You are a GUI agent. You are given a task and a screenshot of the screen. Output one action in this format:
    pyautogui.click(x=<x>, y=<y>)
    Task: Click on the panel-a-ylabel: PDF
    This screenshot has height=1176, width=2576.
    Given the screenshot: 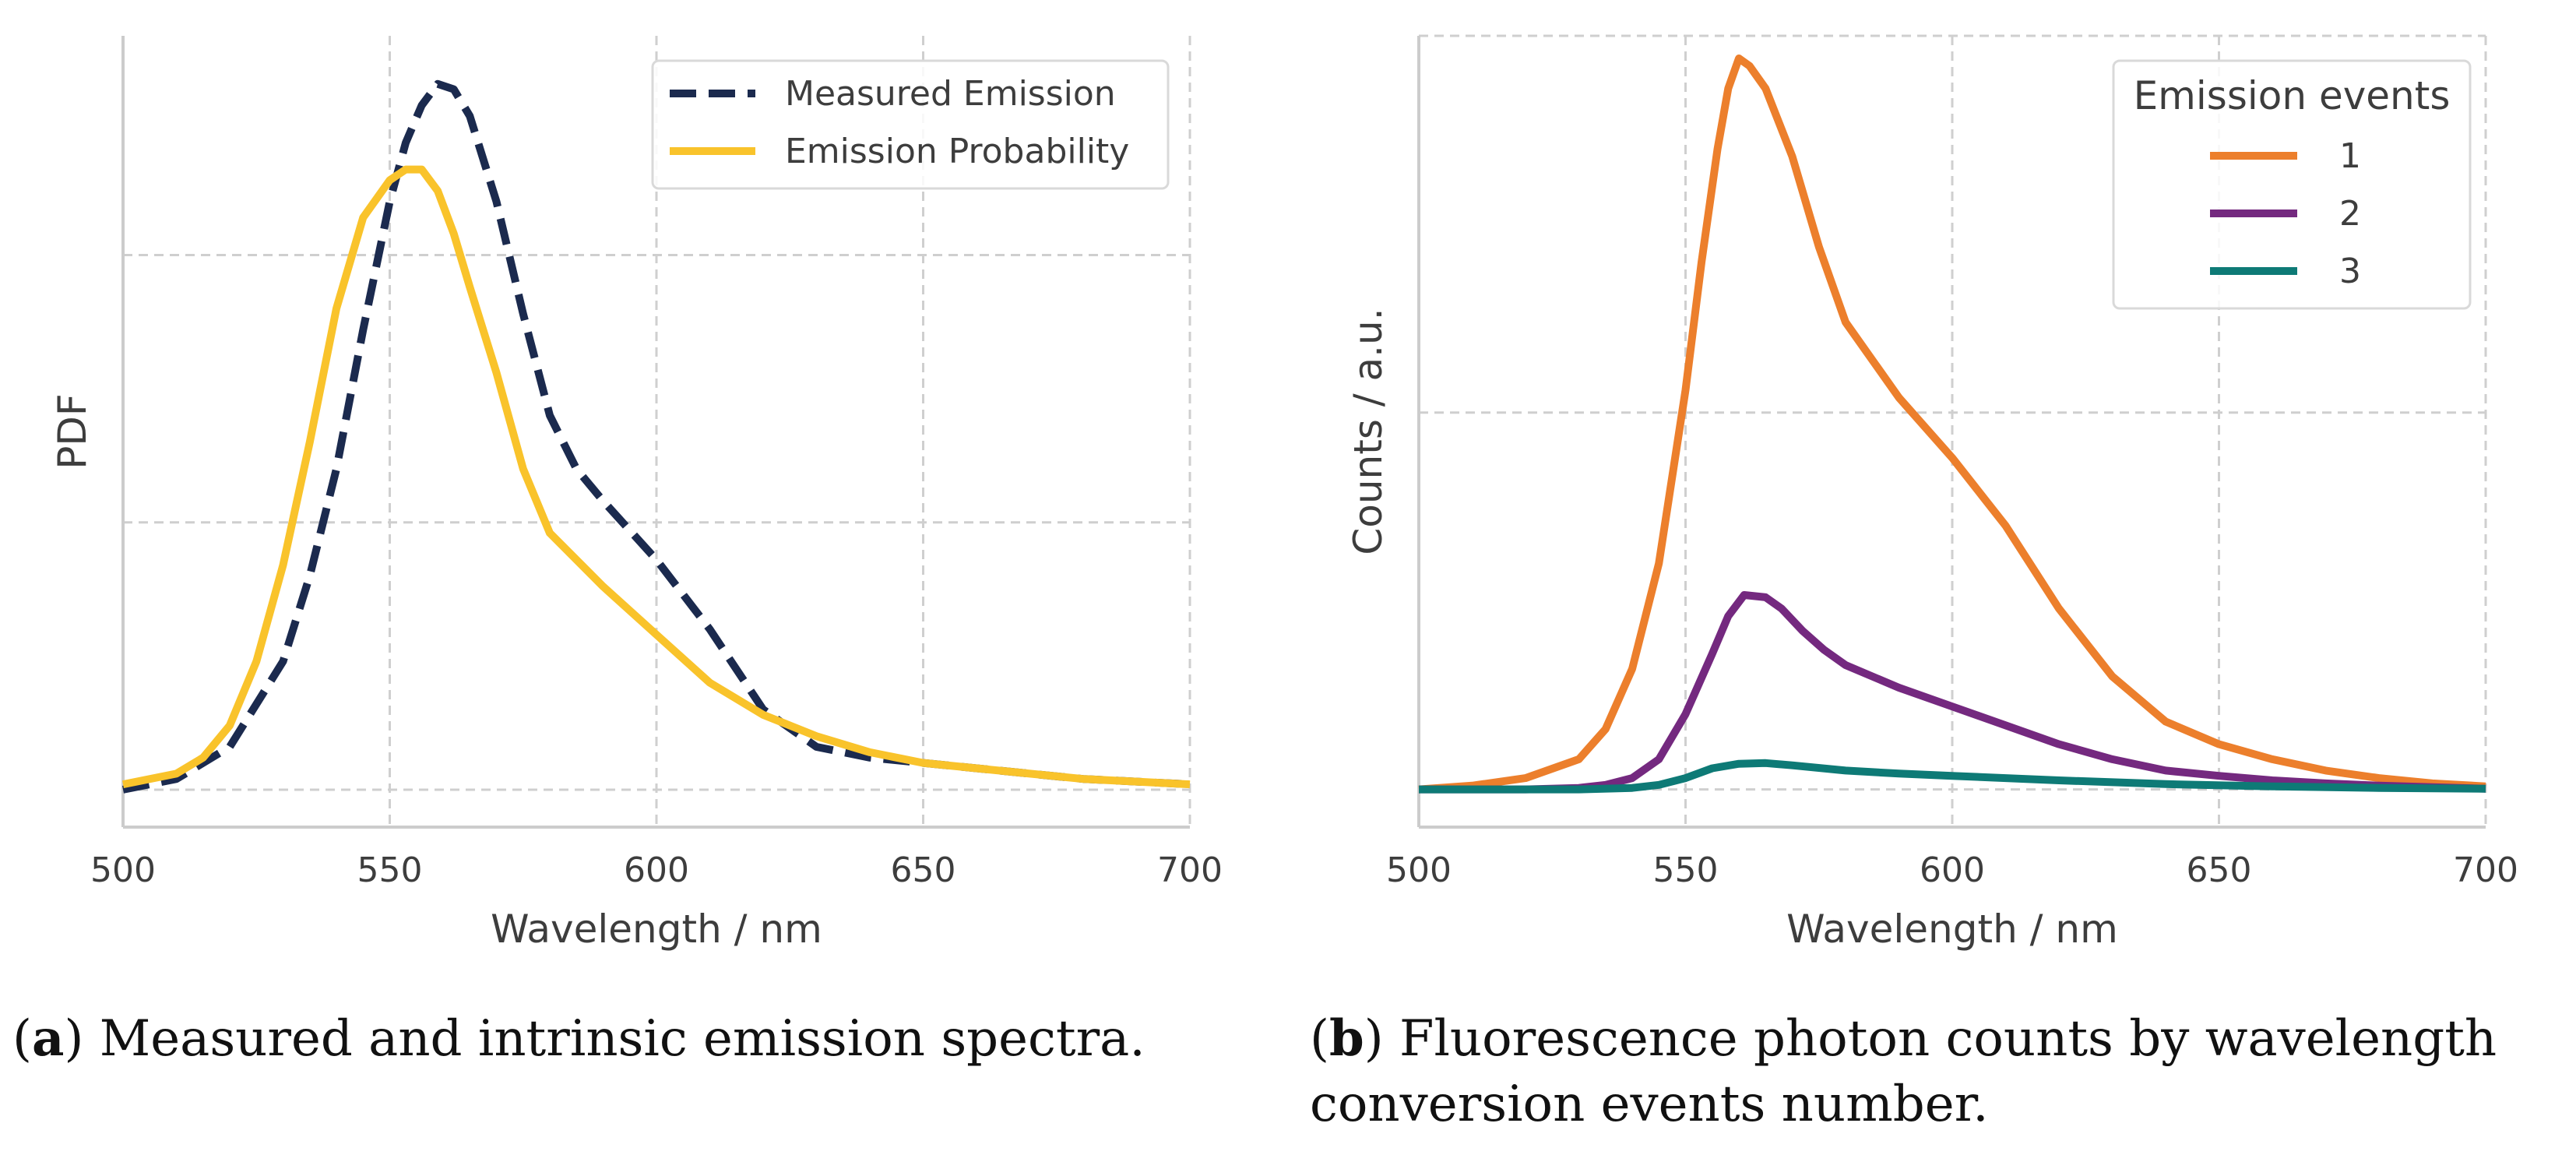 What is the action you would take?
    pyautogui.click(x=72, y=431)
    